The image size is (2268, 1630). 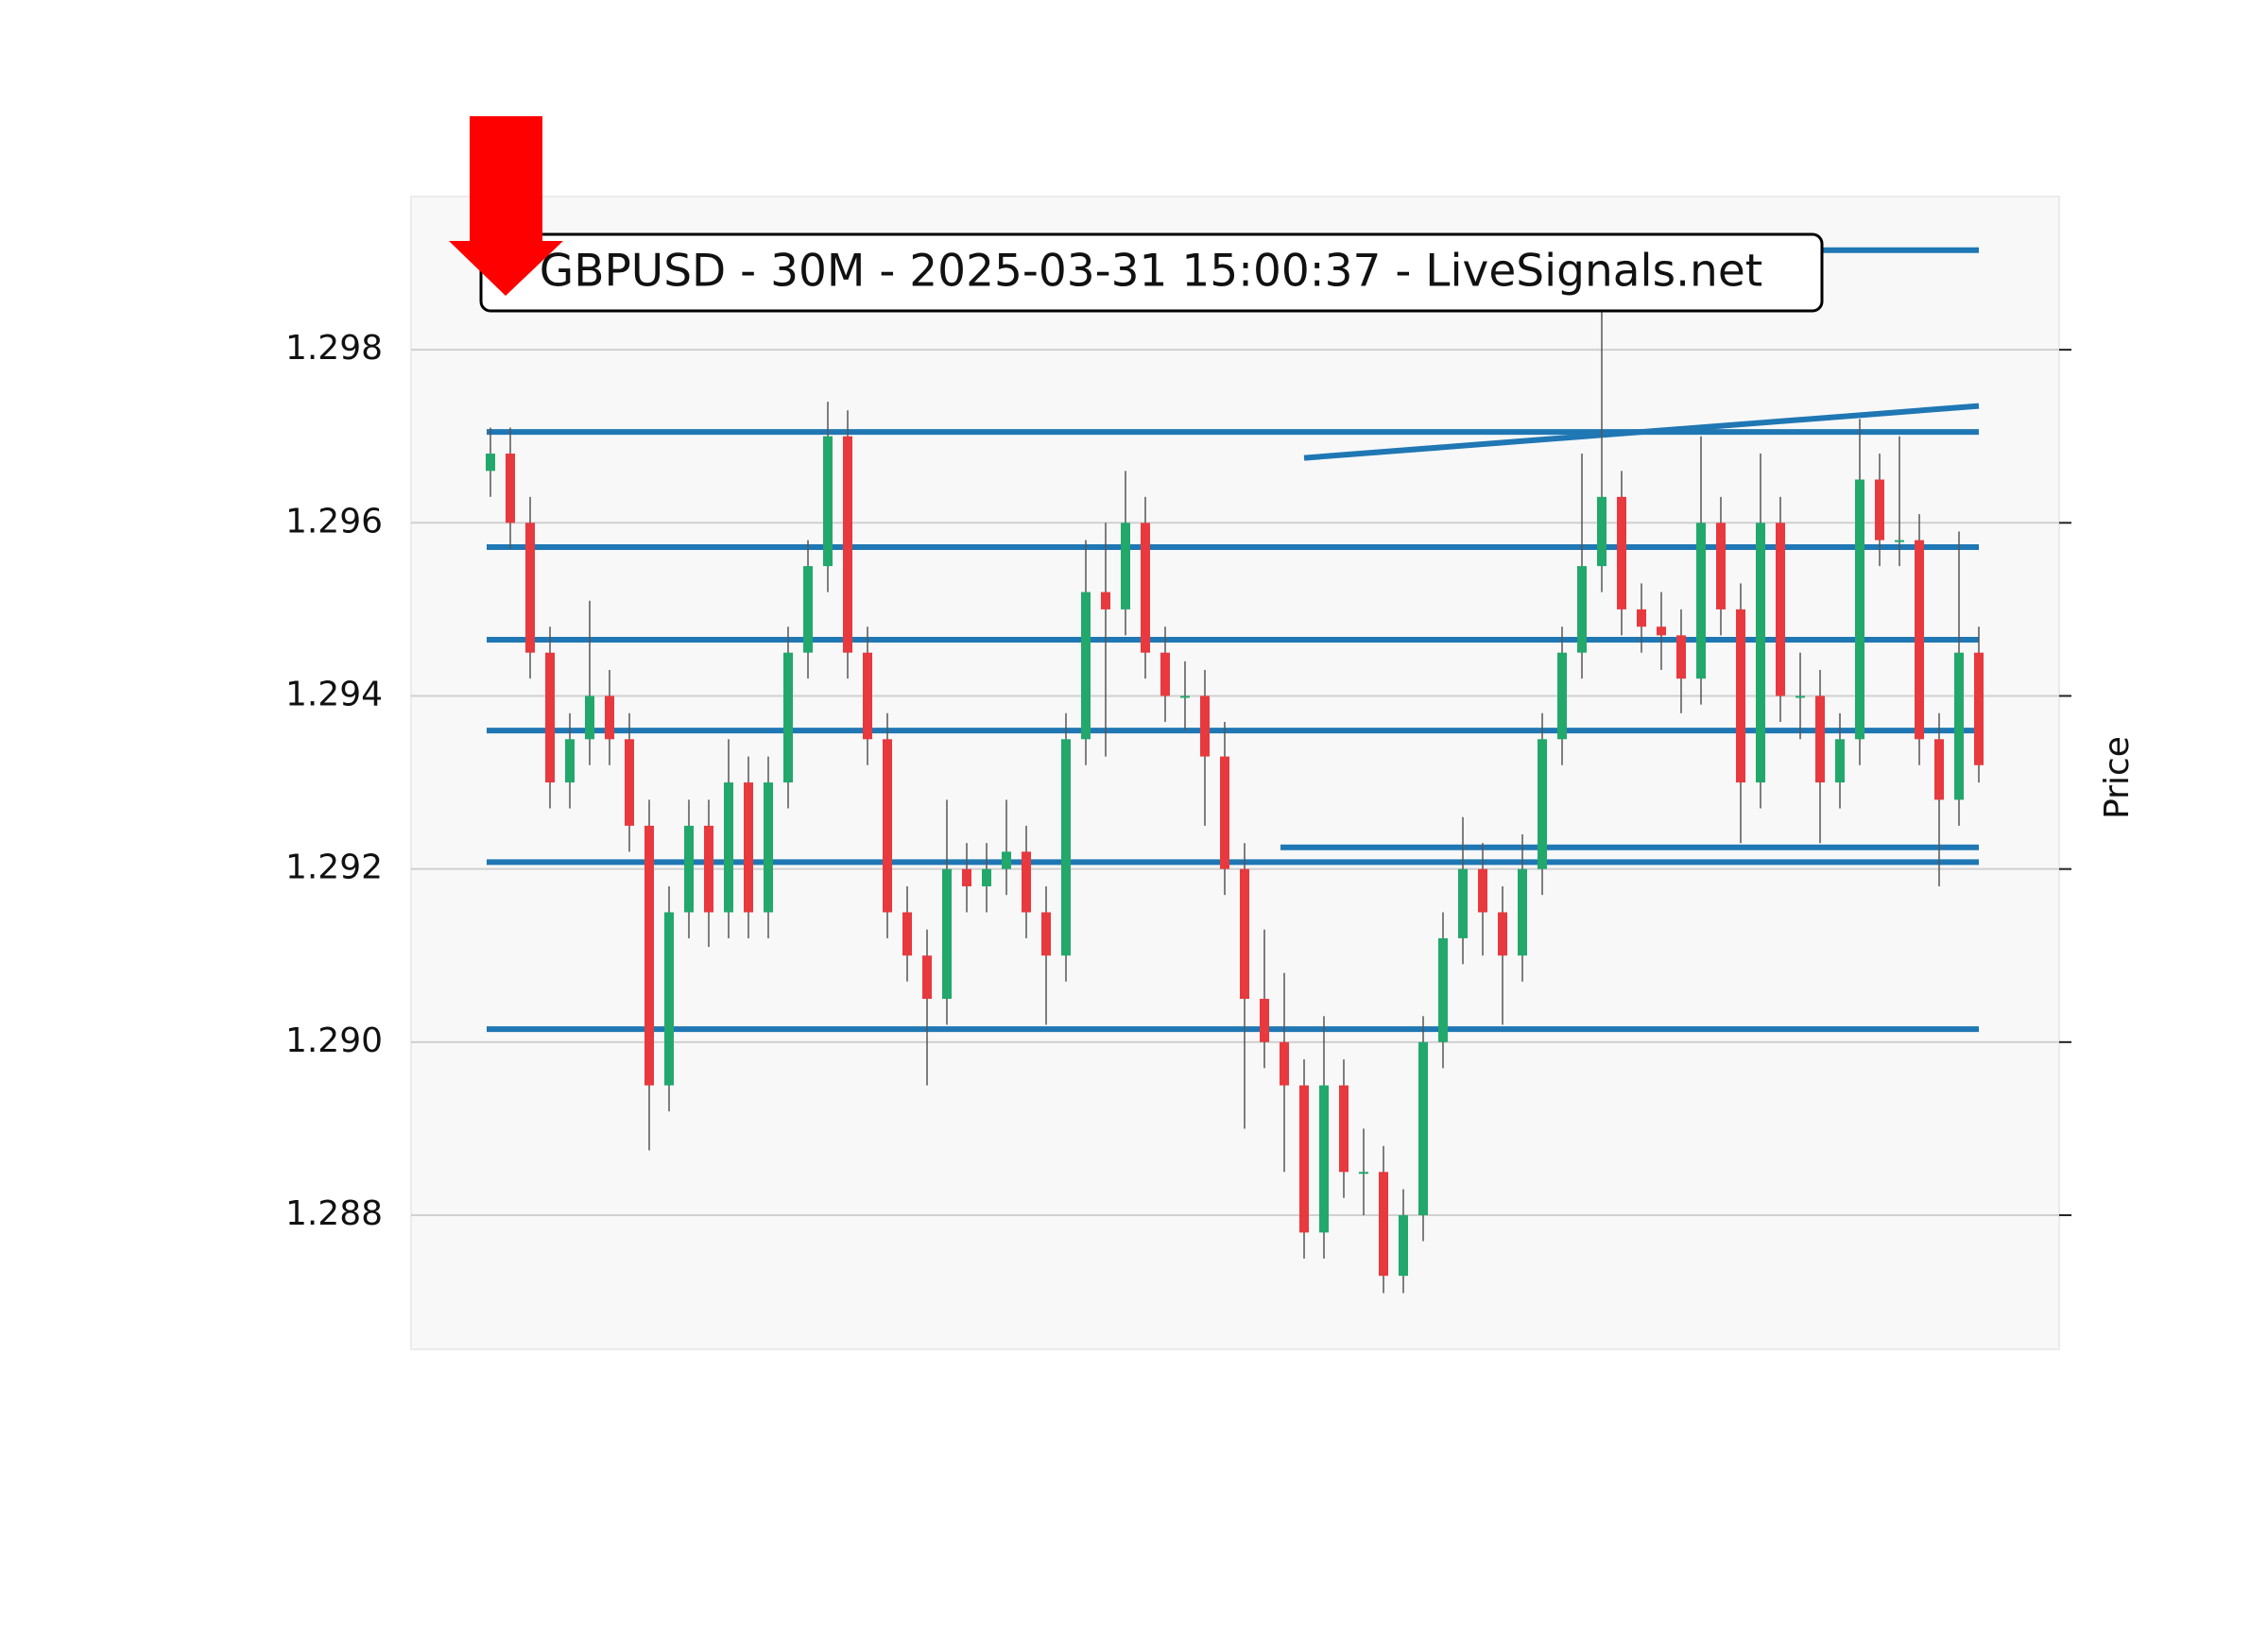 I want to click on arrow-head, so click(x=506, y=269).